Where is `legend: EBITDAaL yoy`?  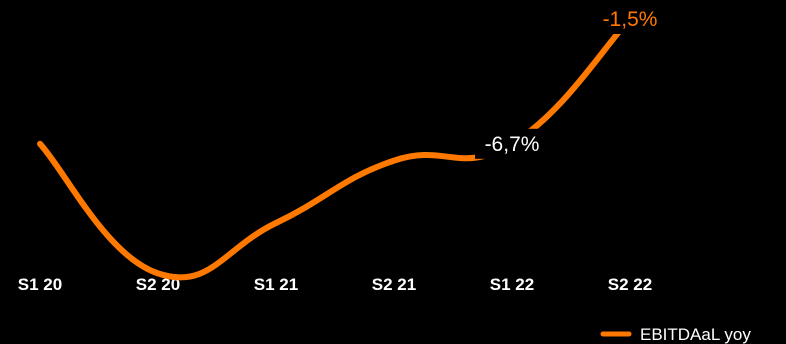 legend: EBITDAaL yoy is located at coordinates (675, 334).